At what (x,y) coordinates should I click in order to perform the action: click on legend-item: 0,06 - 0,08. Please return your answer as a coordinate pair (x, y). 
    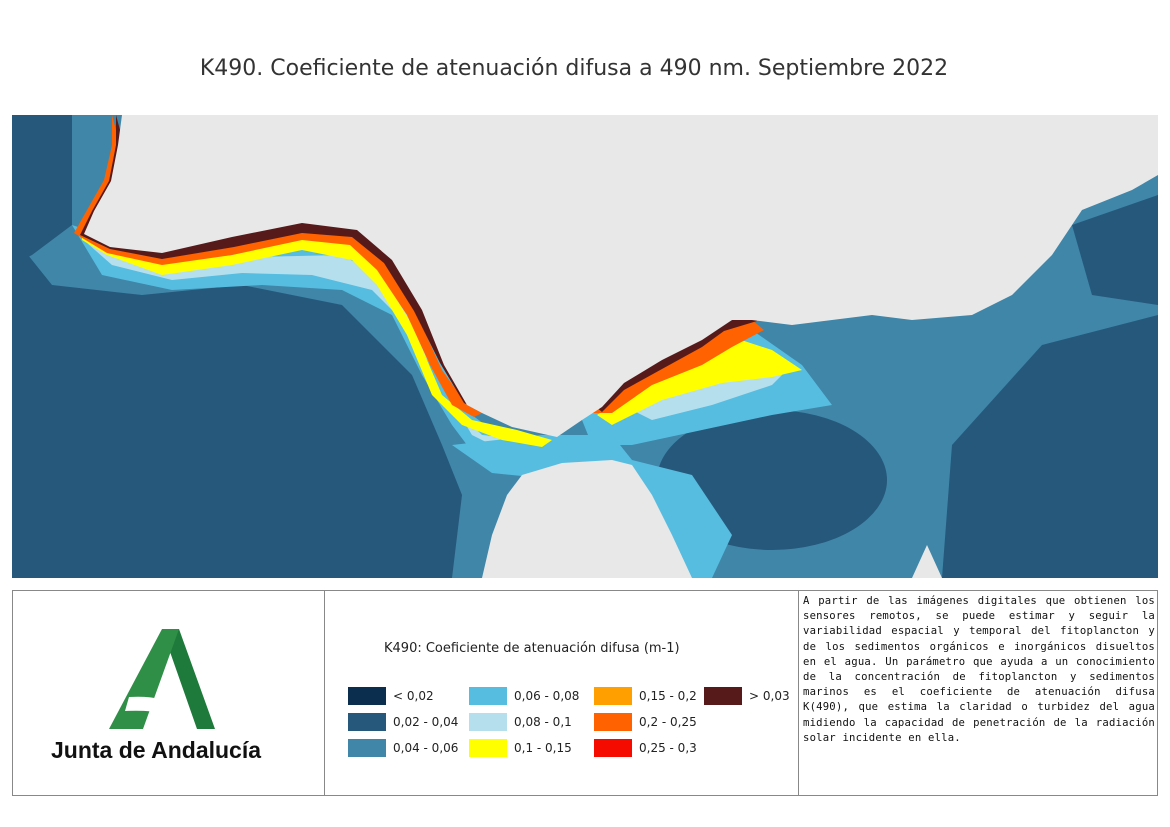
    Looking at the image, I should click on (524, 696).